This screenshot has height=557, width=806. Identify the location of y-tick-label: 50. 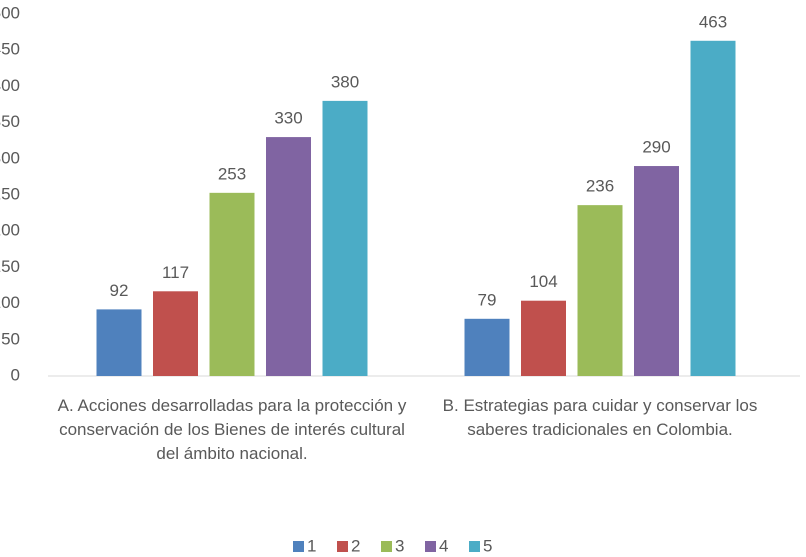
(10, 338).